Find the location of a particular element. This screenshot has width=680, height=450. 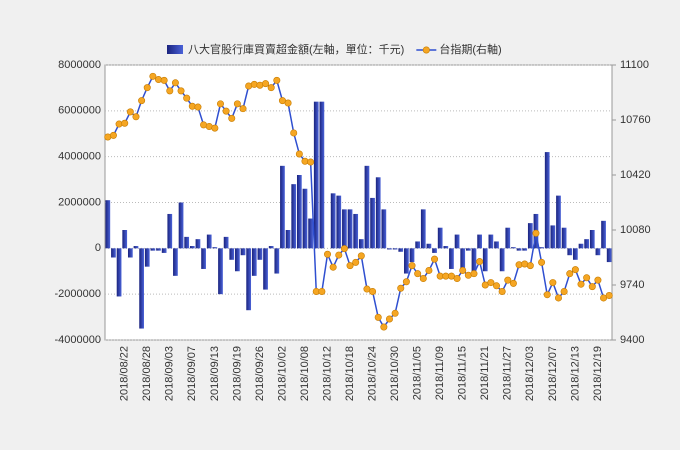

y2-tick-label: 10760 is located at coordinates (635, 120).